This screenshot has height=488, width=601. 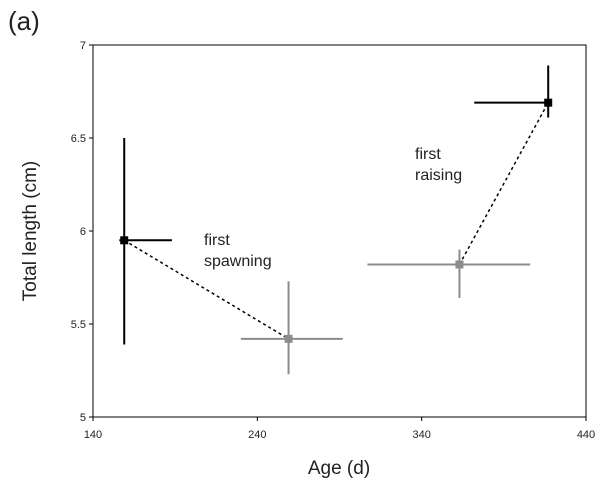 I want to click on panel-label: (a), so click(x=24, y=21).